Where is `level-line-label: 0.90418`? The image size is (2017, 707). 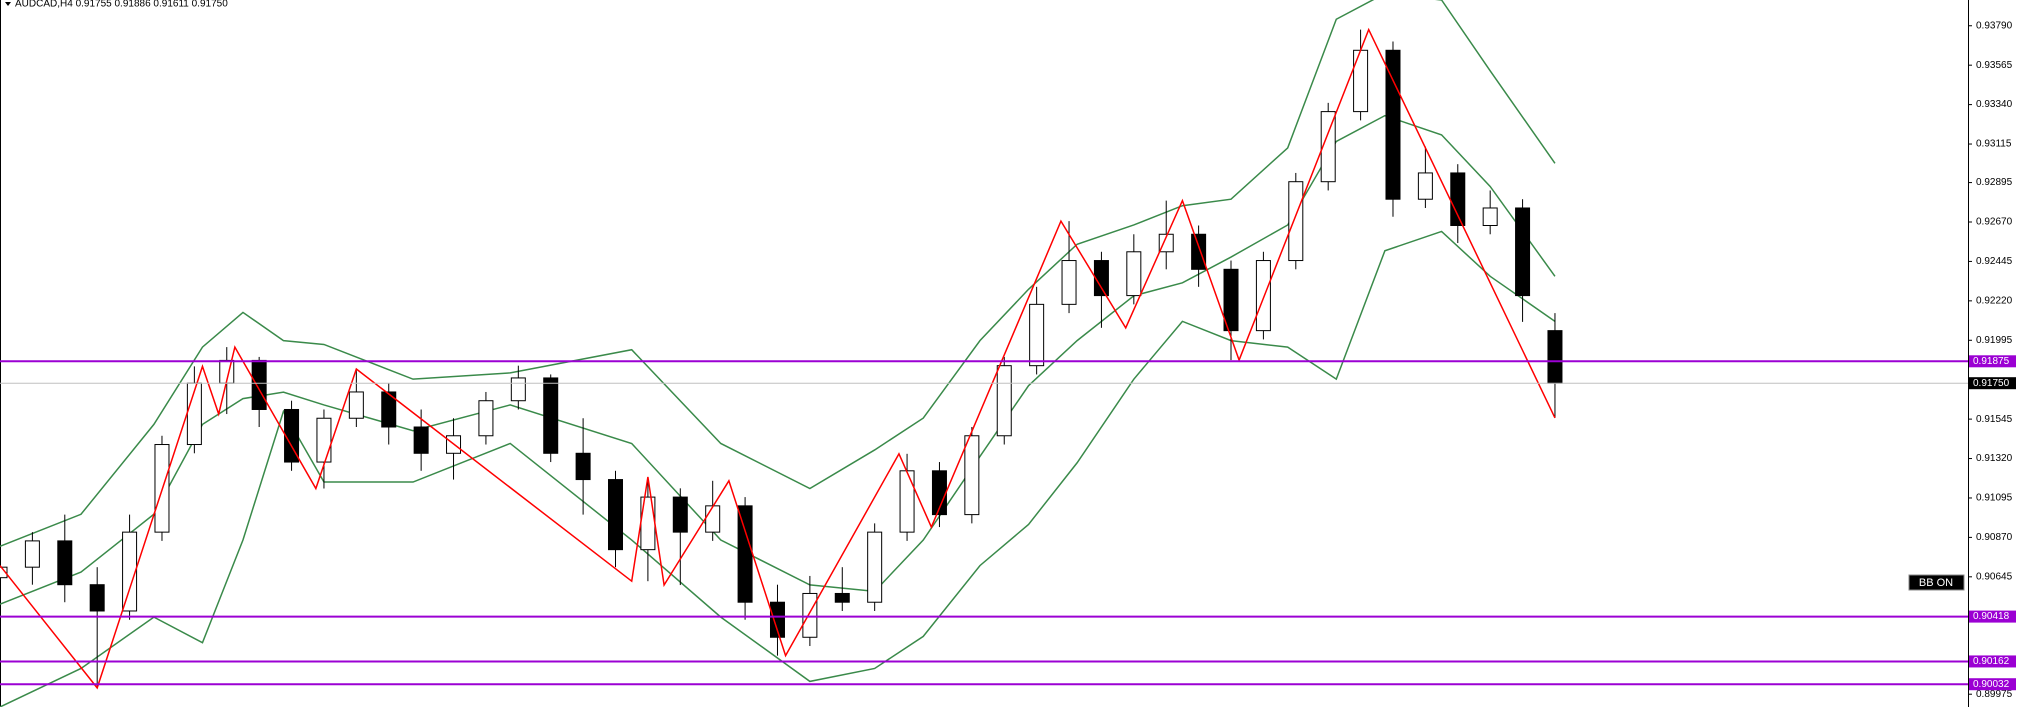 level-line-label: 0.90418 is located at coordinates (1991, 616).